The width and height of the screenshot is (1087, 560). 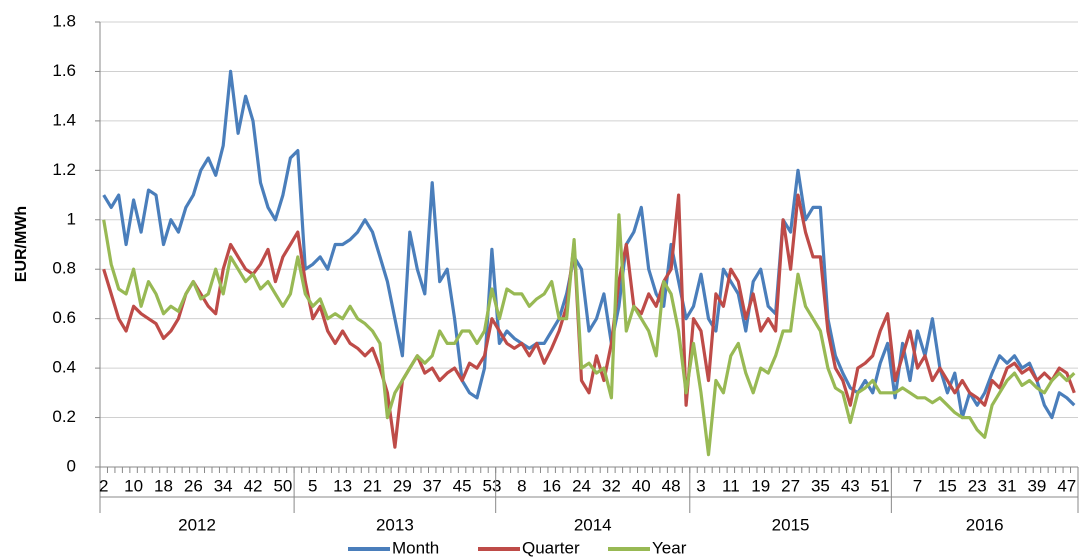 I want to click on group-label: 2013, so click(x=395, y=524).